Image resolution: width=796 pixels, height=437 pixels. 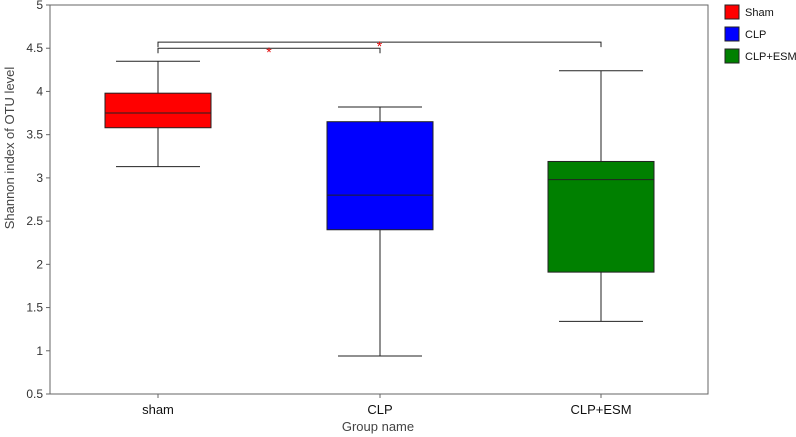 What do you see at coordinates (755, 35) in the screenshot?
I see `legend-label: CLP` at bounding box center [755, 35].